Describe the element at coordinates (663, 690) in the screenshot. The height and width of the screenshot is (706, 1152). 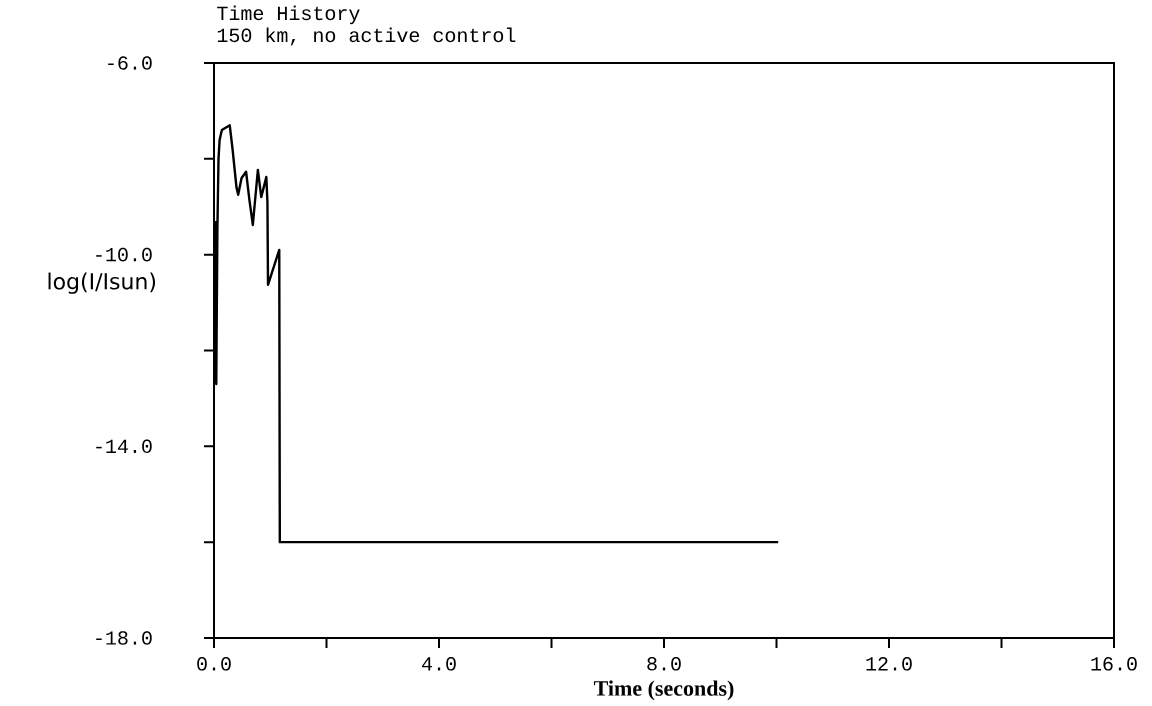
I see `x-axis-title: Time (seconds)` at that location.